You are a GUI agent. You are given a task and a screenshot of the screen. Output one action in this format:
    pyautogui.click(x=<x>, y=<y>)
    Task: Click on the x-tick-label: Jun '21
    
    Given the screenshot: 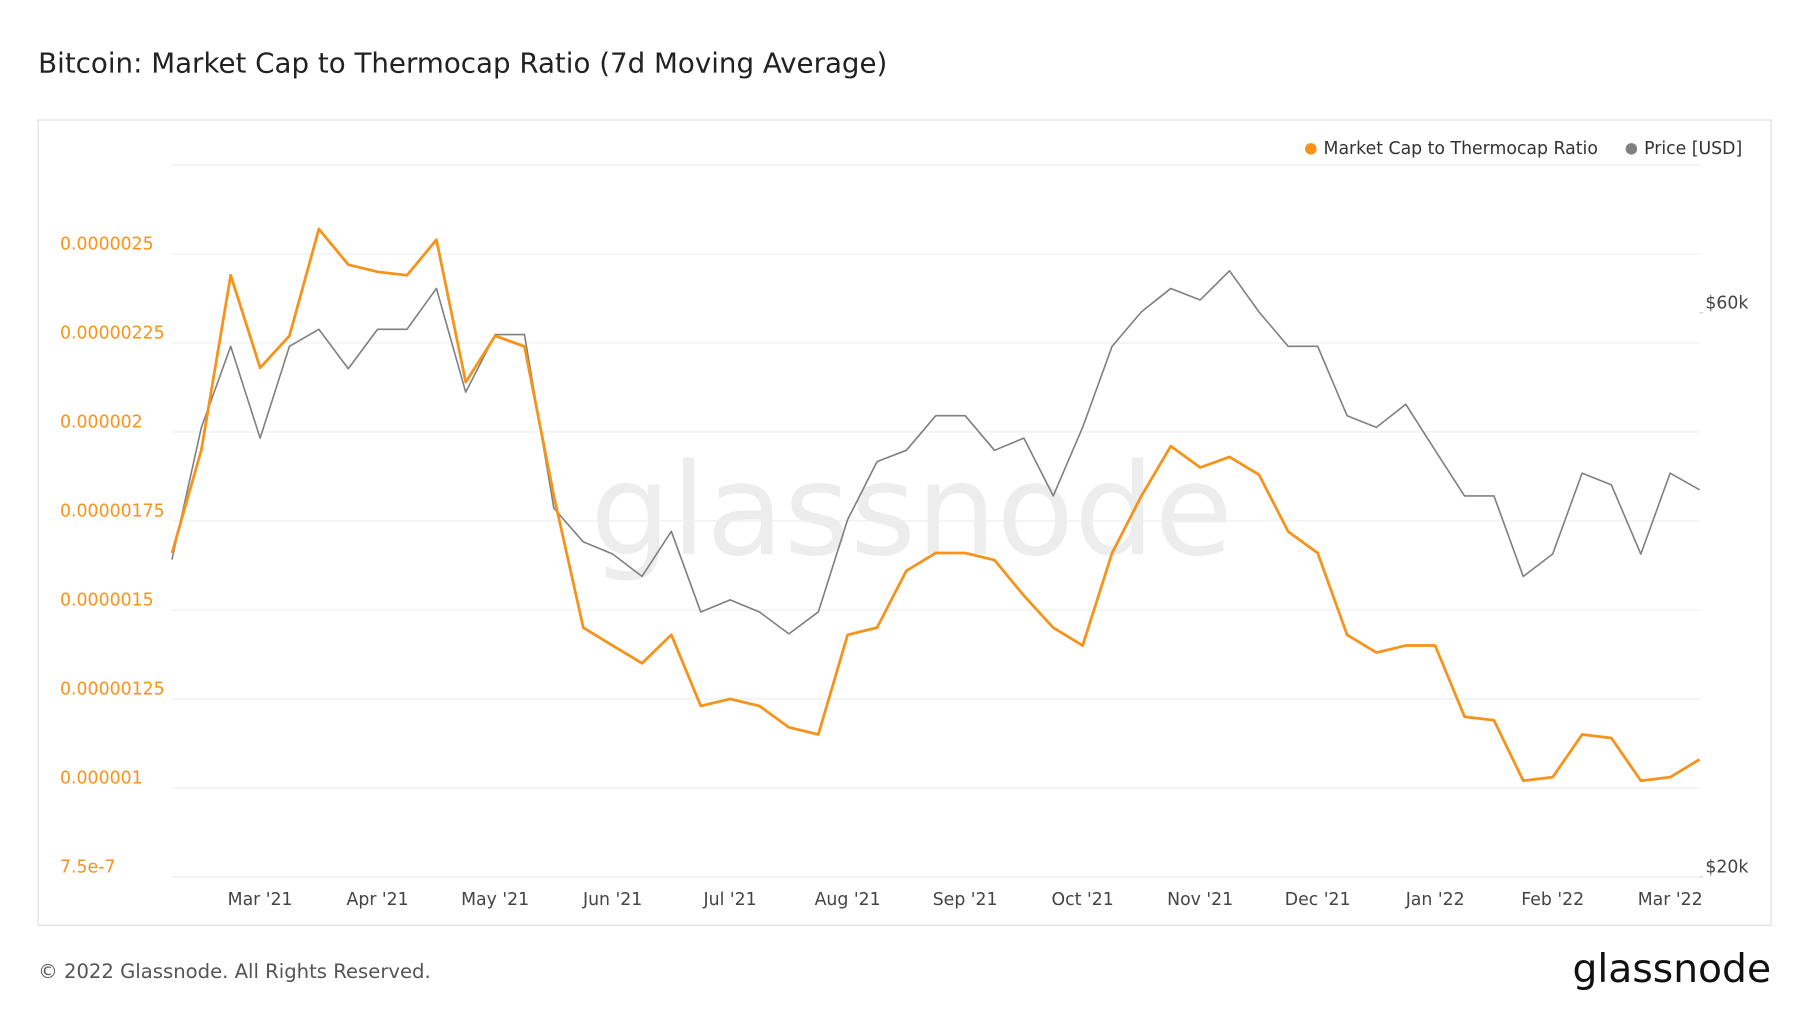 What is the action you would take?
    pyautogui.click(x=612, y=900)
    